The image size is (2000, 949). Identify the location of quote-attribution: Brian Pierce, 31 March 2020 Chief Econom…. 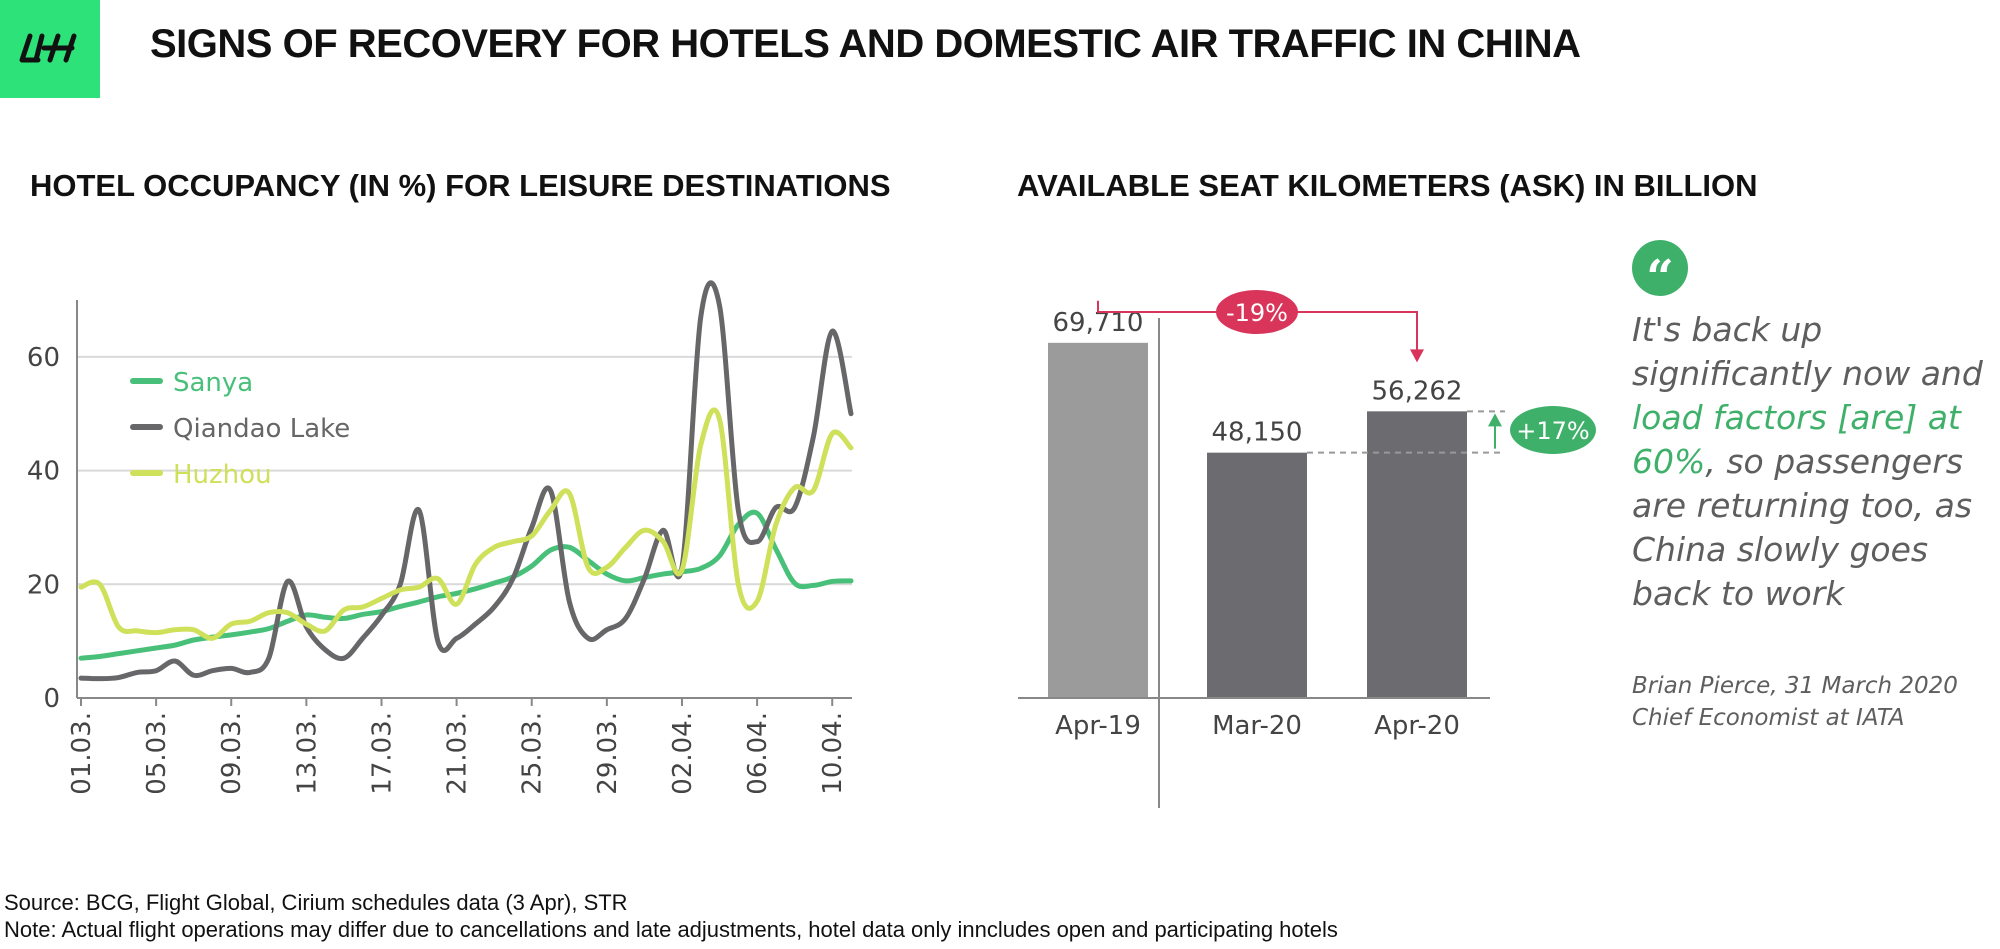
(1795, 702).